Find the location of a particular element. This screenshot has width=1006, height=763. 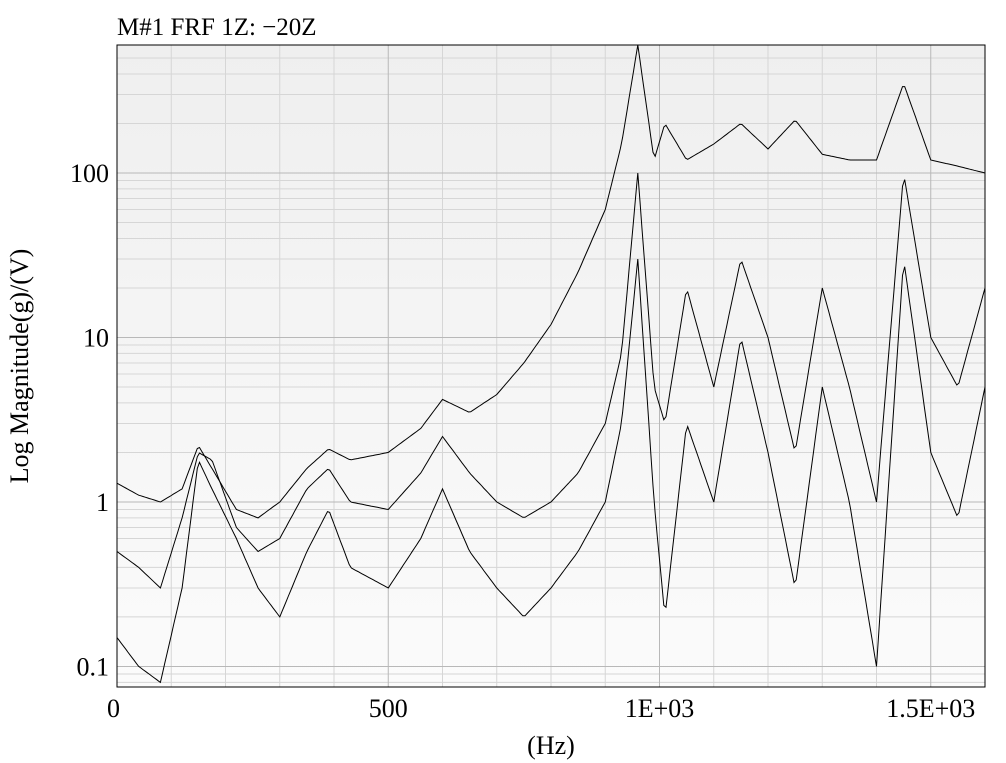

x-axis-title: (Hz) is located at coordinates (551, 745).